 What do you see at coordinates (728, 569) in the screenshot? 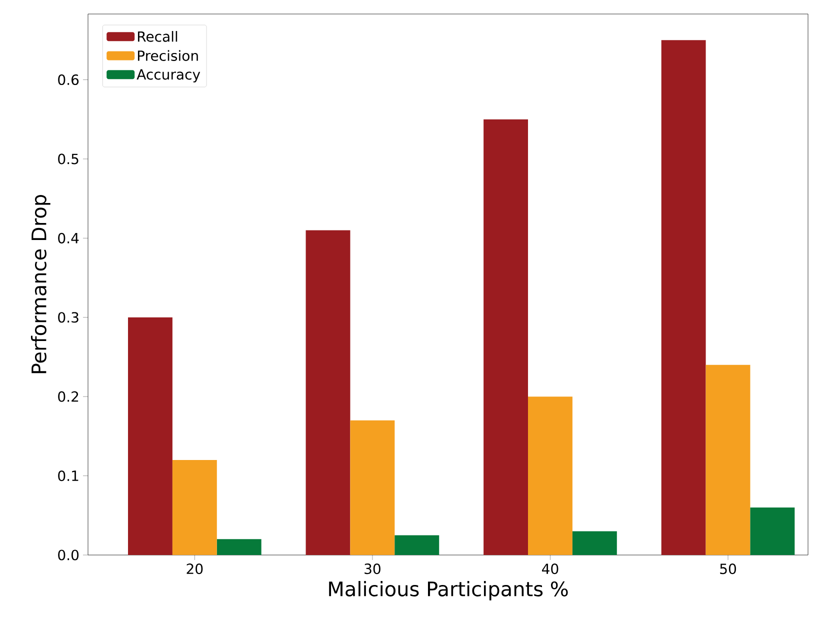
I see `x-tick-label: 50` at bounding box center [728, 569].